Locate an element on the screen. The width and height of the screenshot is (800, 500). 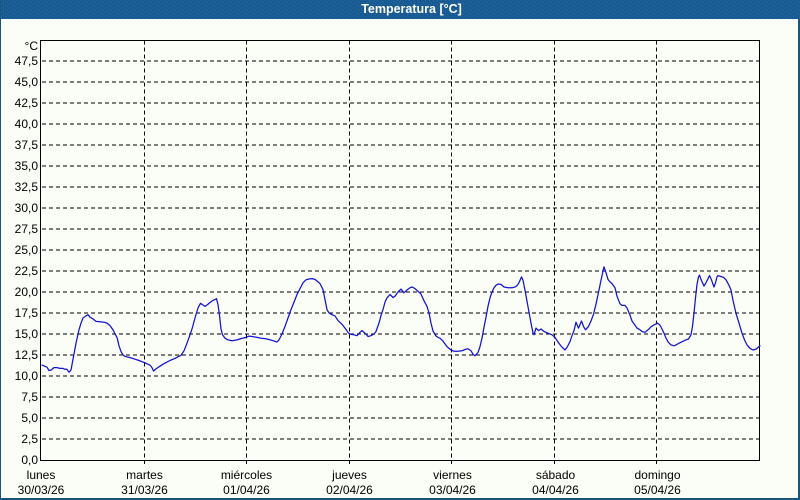
svg-text: 20,0 is located at coordinates (27, 292).